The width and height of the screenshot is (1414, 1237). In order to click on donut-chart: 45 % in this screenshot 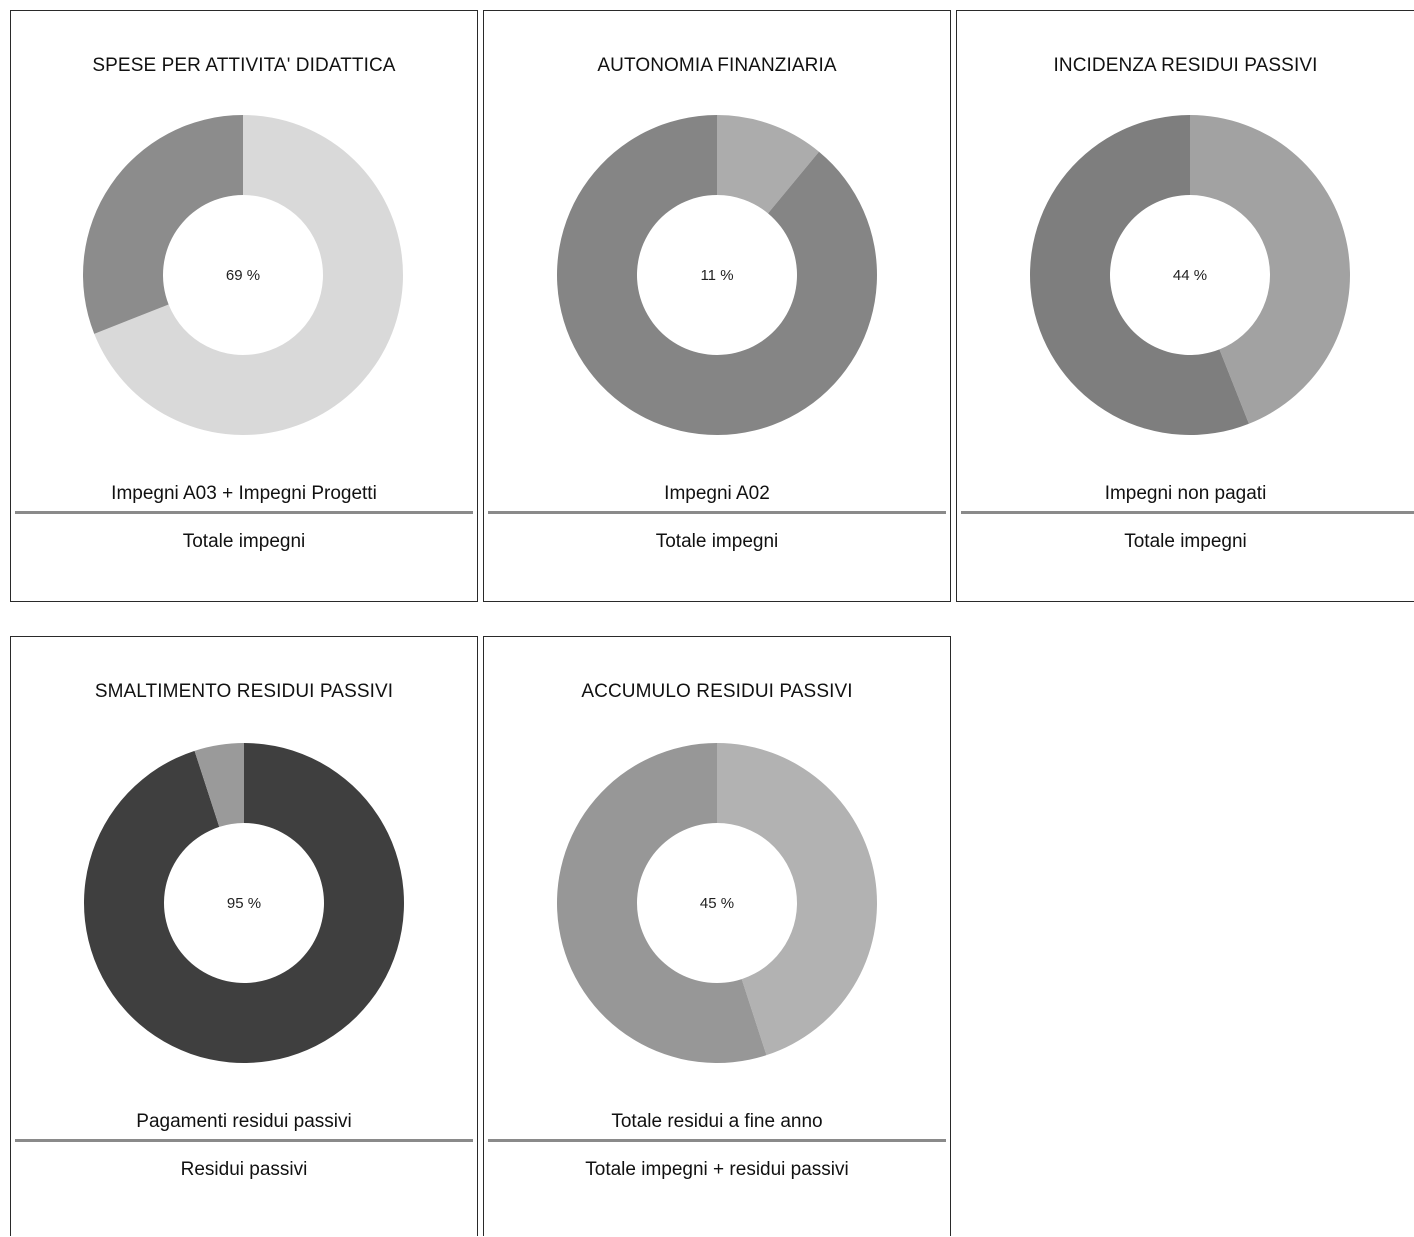, I will do `click(717, 903)`.